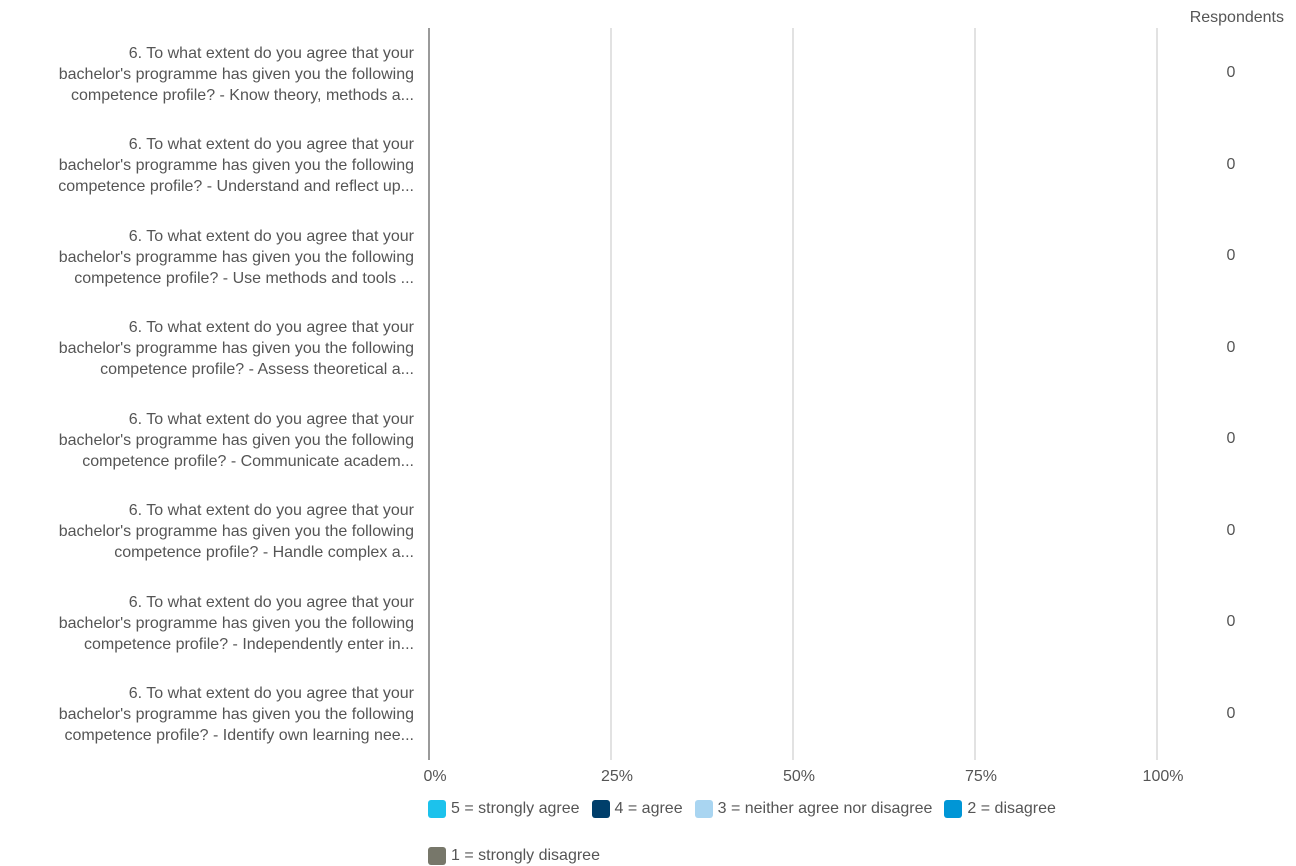 This screenshot has width=1296, height=866. Describe the element at coordinates (525, 855) in the screenshot. I see `legend-label: 1 = strongly disagree` at that location.